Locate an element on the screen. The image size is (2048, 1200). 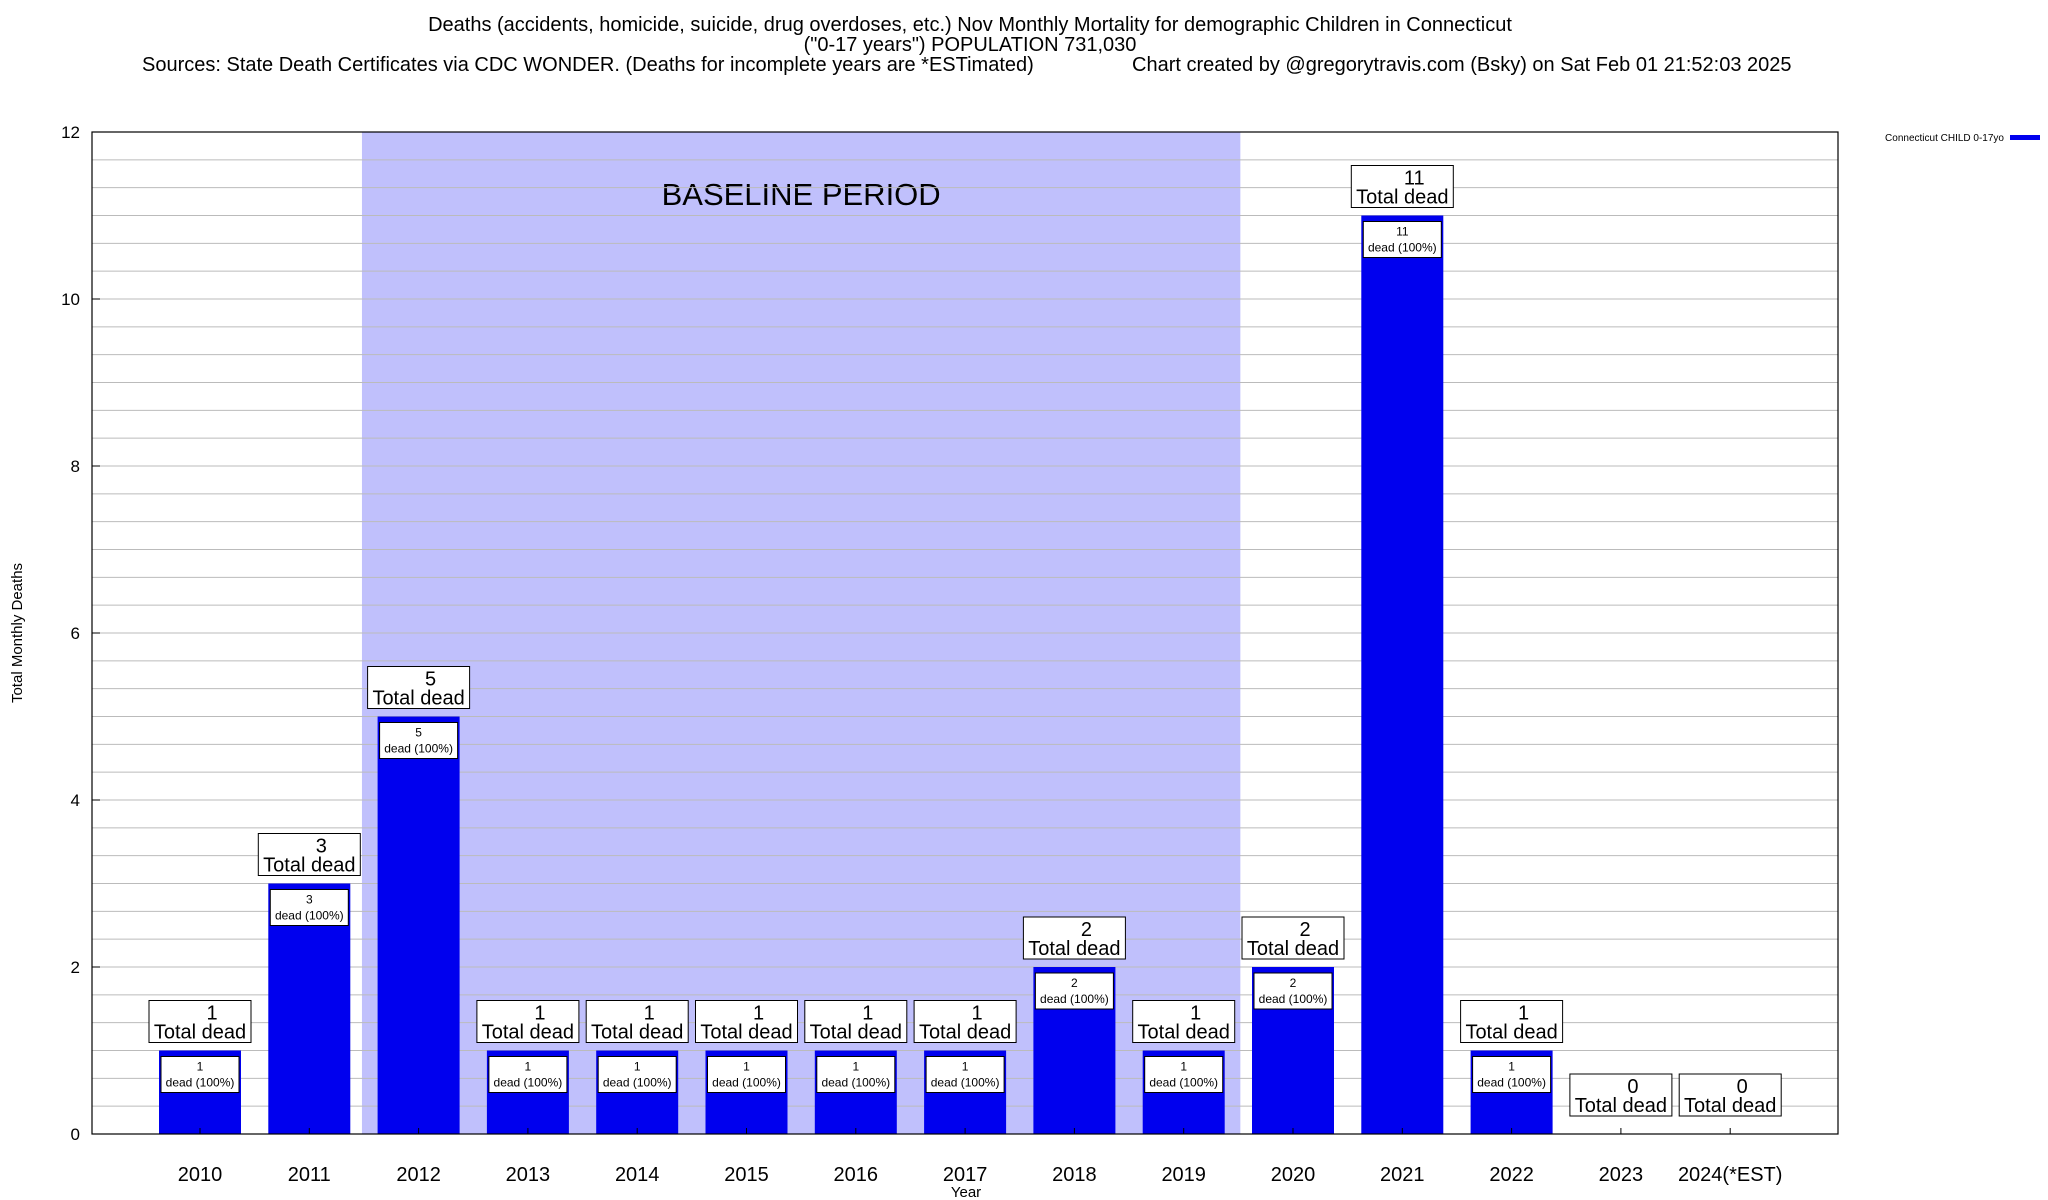
y-tick-label: 12 is located at coordinates (70, 132).